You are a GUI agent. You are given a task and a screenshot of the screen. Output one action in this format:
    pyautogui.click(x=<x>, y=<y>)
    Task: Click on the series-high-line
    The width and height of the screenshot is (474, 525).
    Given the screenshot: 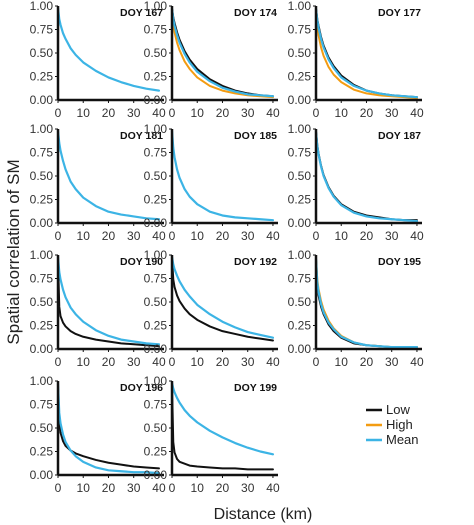 What is the action you would take?
    pyautogui.click(x=366, y=303)
    